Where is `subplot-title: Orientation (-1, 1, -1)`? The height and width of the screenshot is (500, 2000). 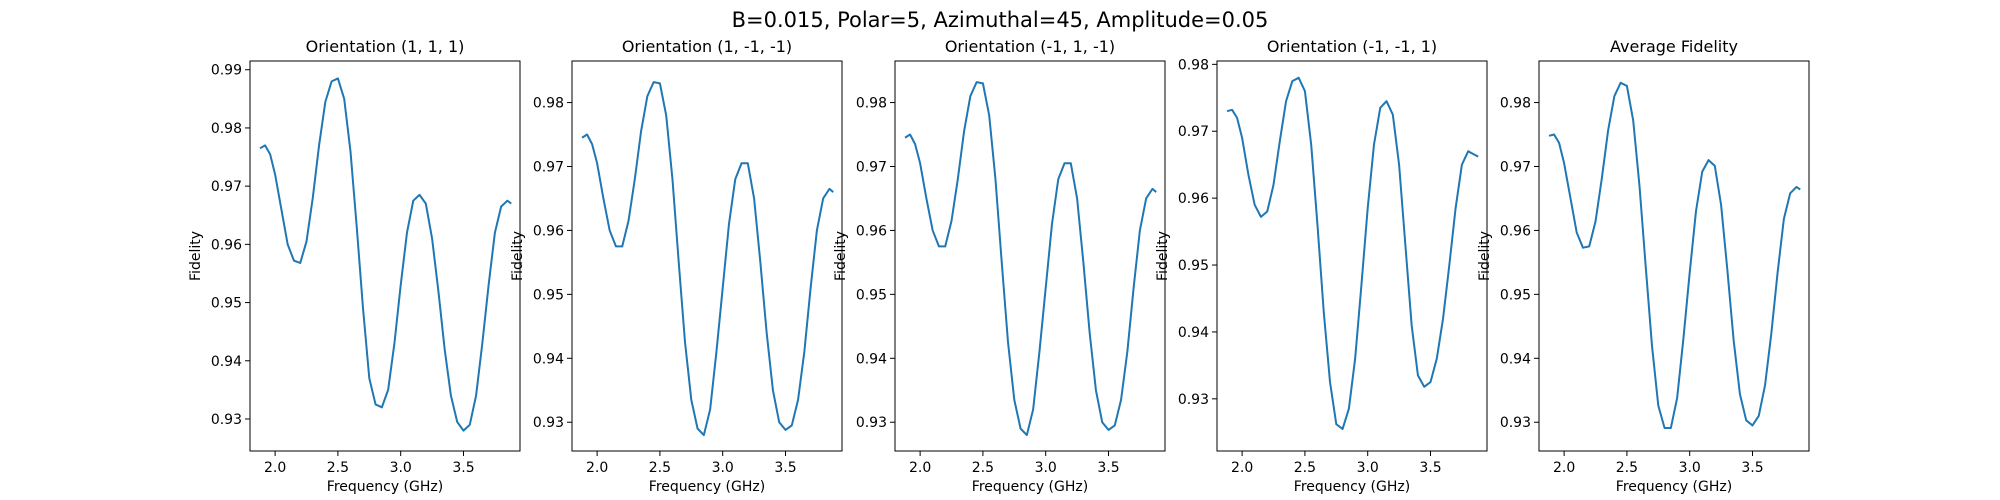 subplot-title: Orientation (-1, 1, -1) is located at coordinates (1030, 46).